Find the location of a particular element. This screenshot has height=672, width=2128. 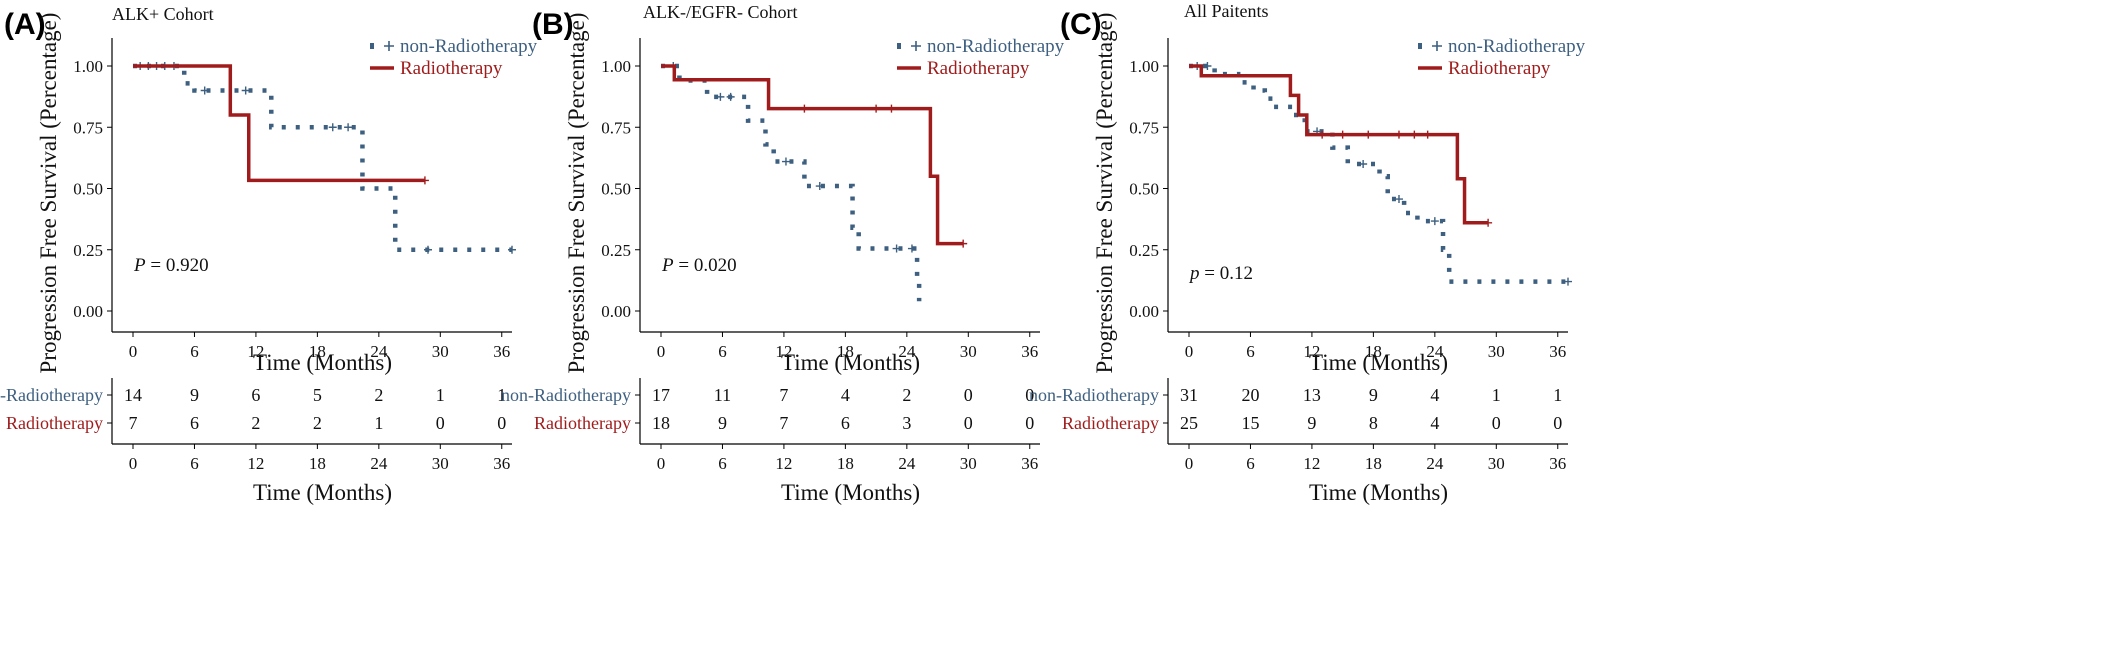

km-curve-radiotherapy is located at coordinates (812, 155).